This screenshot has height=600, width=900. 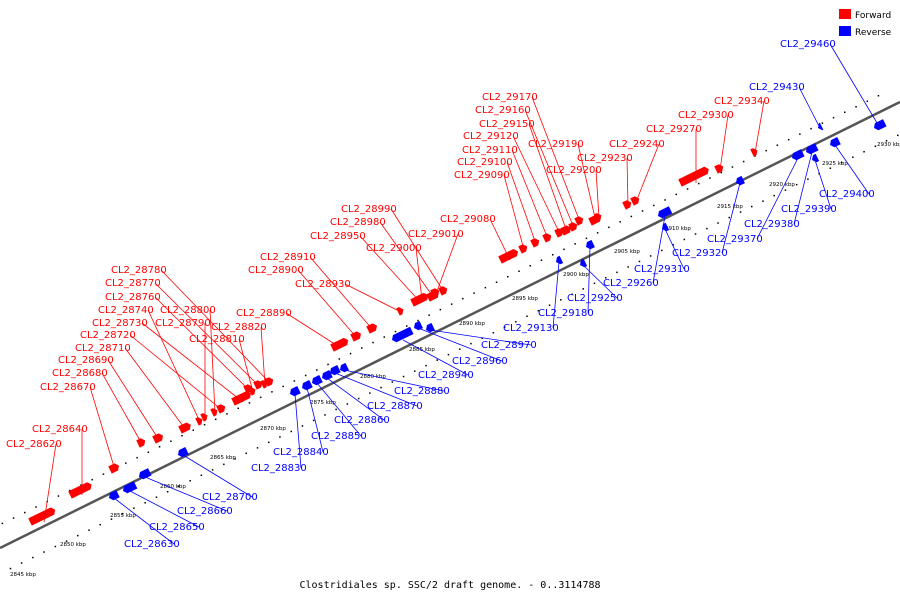 What do you see at coordinates (556, 144) in the screenshot?
I see `gene-label-cl2-29190: CL2_29190` at bounding box center [556, 144].